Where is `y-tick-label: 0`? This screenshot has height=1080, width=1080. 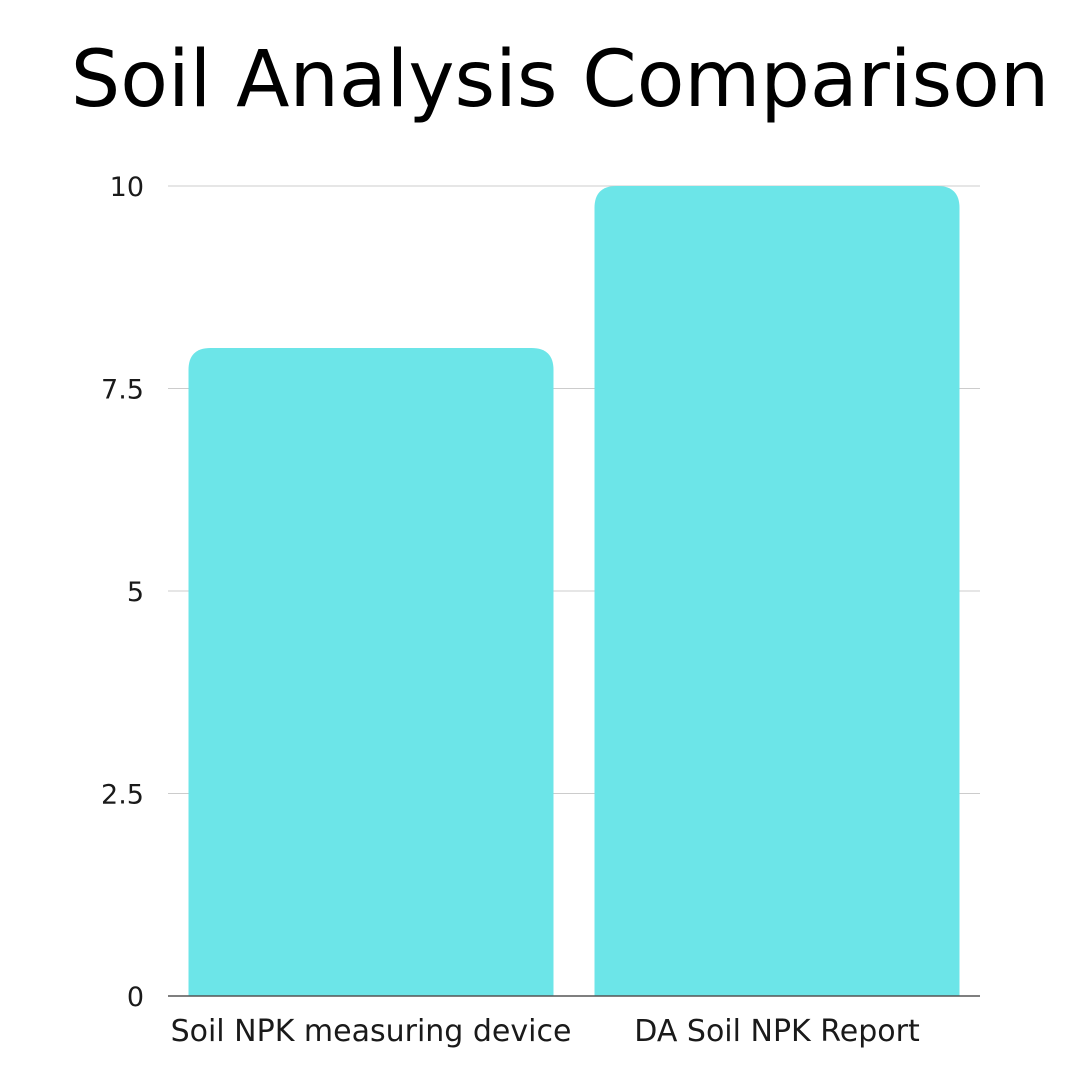 y-tick-label: 0 is located at coordinates (135, 997).